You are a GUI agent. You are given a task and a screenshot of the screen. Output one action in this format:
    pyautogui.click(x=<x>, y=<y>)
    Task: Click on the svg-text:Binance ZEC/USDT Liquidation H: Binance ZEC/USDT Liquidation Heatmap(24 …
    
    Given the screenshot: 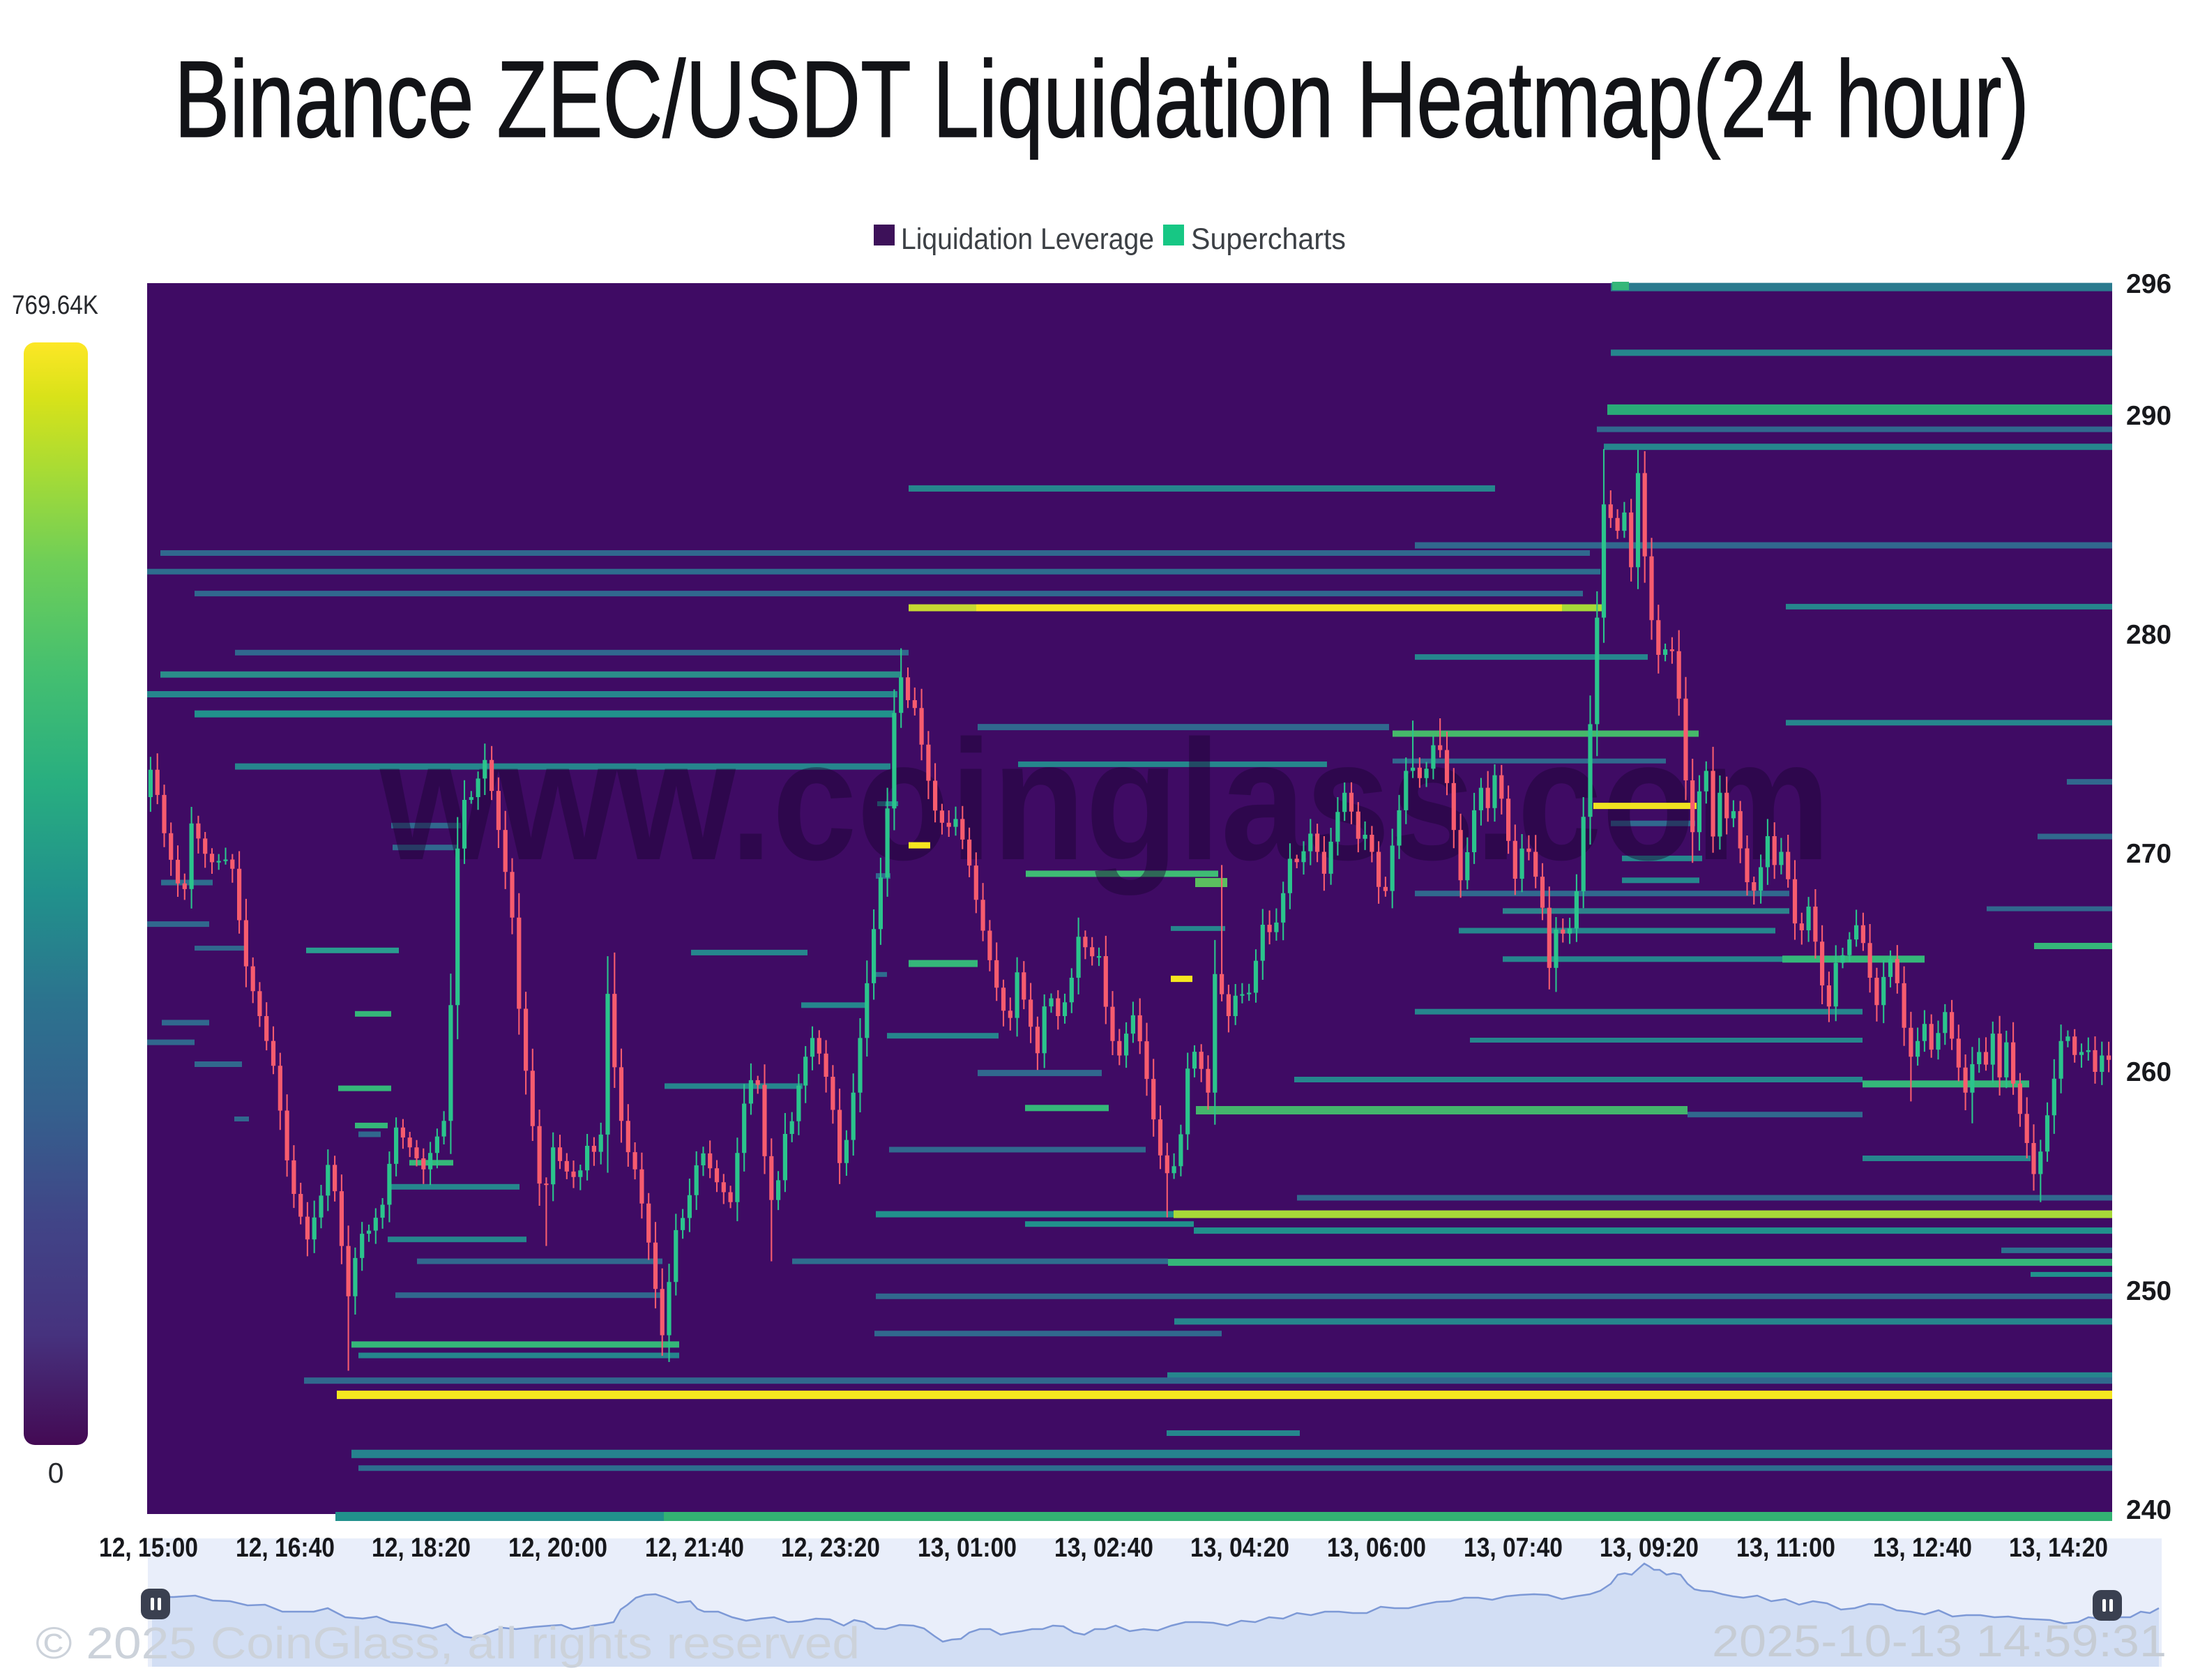 What is the action you would take?
    pyautogui.click(x=1101, y=99)
    